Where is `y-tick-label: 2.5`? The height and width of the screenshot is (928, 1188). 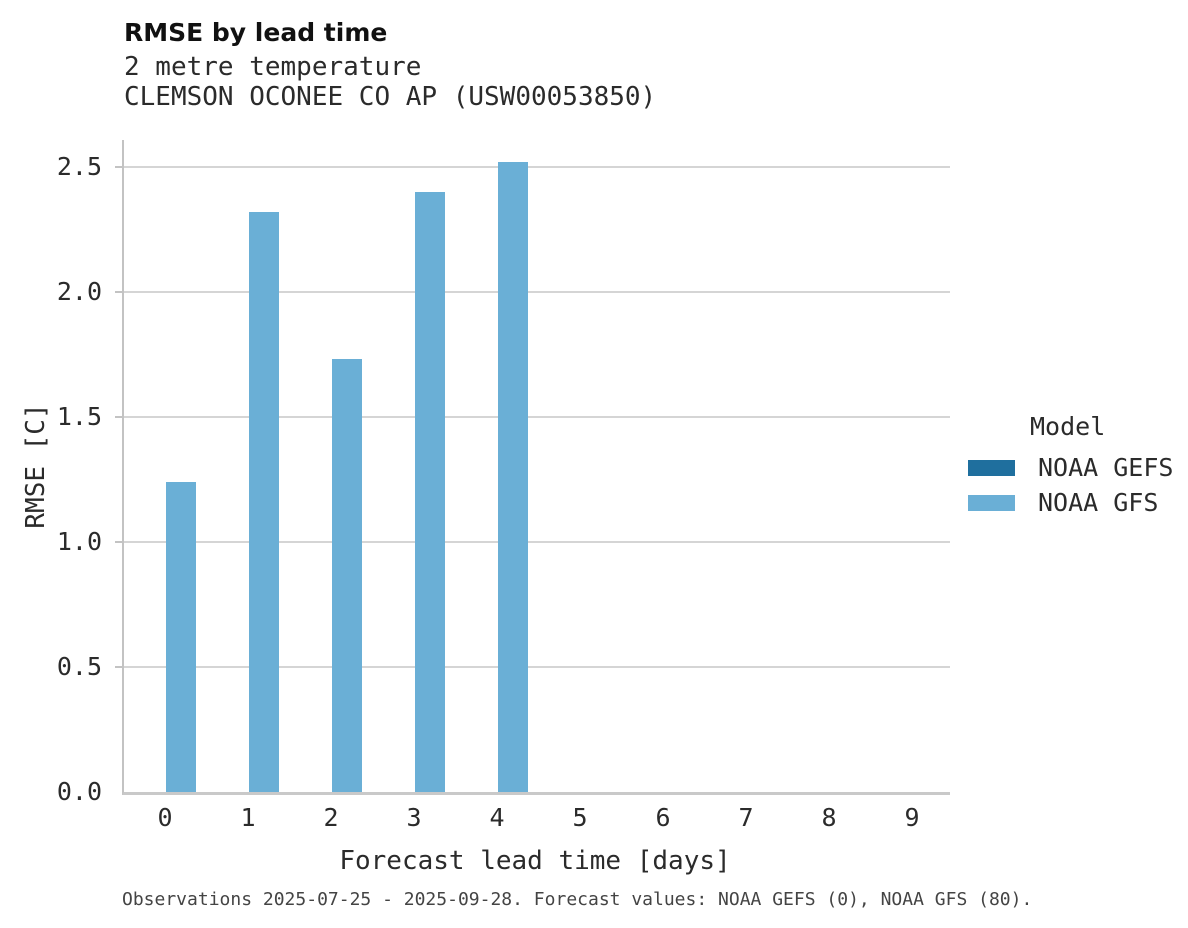
y-tick-label: 2.5 is located at coordinates (79, 166).